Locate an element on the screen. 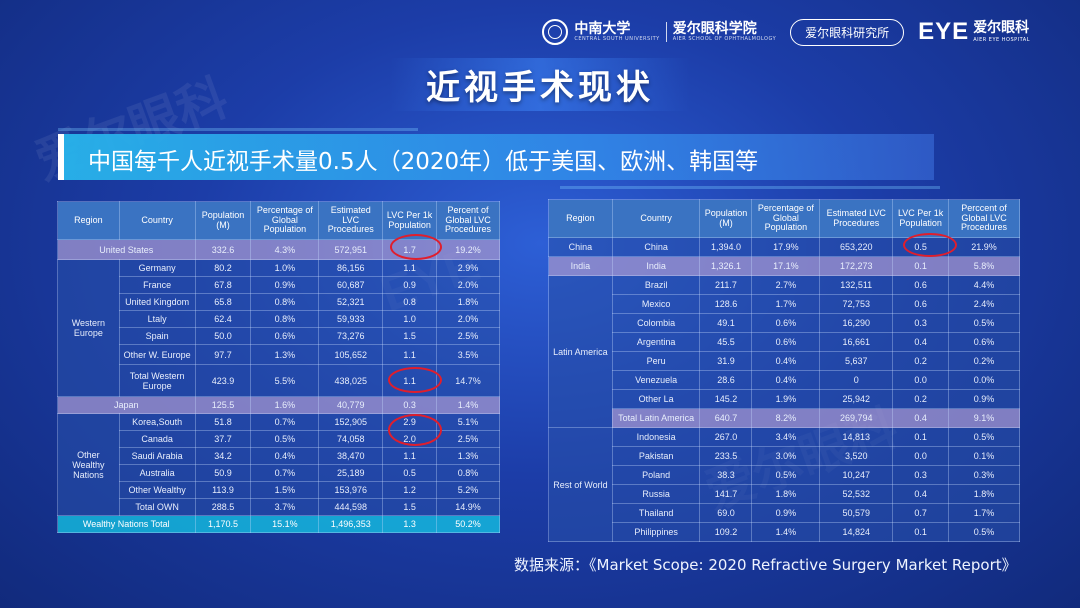 This screenshot has width=1080, height=608. cell: China is located at coordinates (656, 247).